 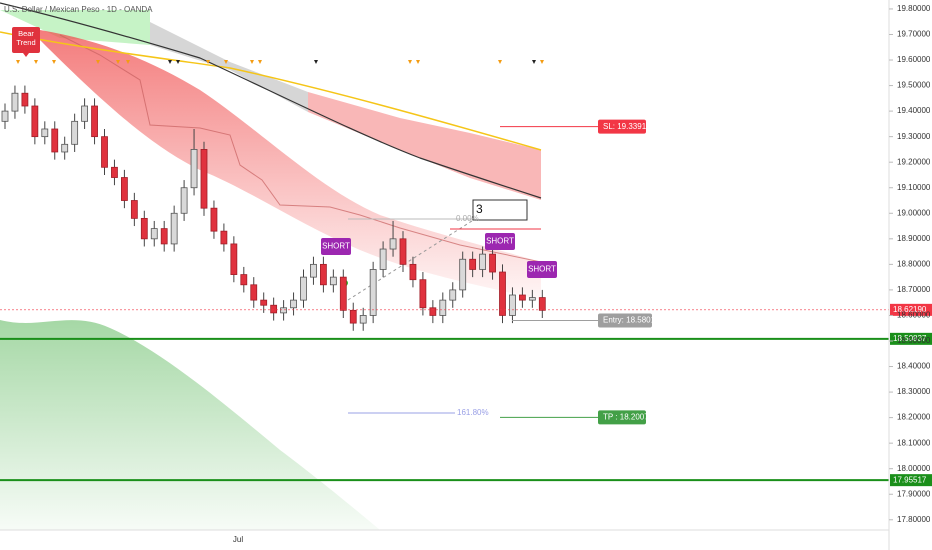 What do you see at coordinates (914, 263) in the screenshot?
I see `y-tick-label: 18.80000` at bounding box center [914, 263].